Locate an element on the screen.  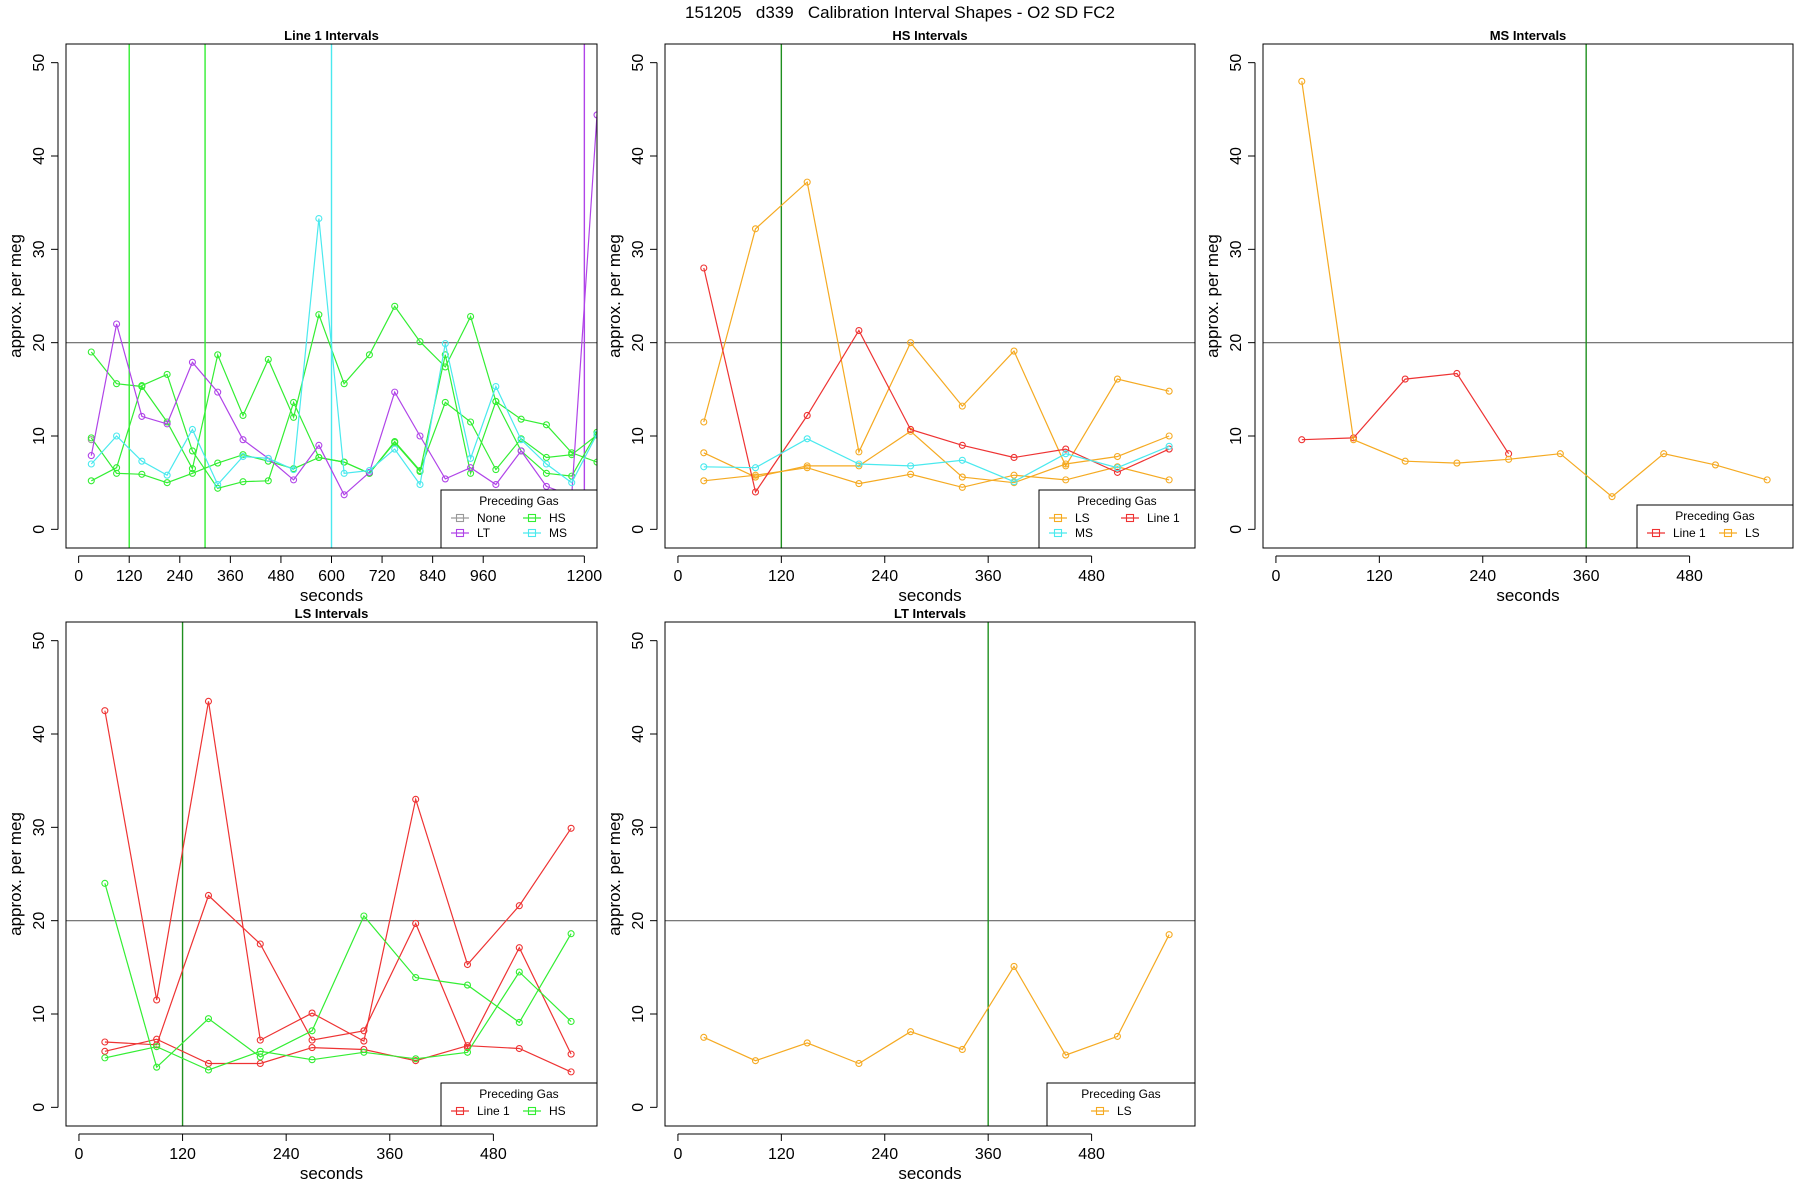
panel-title: MS Intervals is located at coordinates (1528, 35).